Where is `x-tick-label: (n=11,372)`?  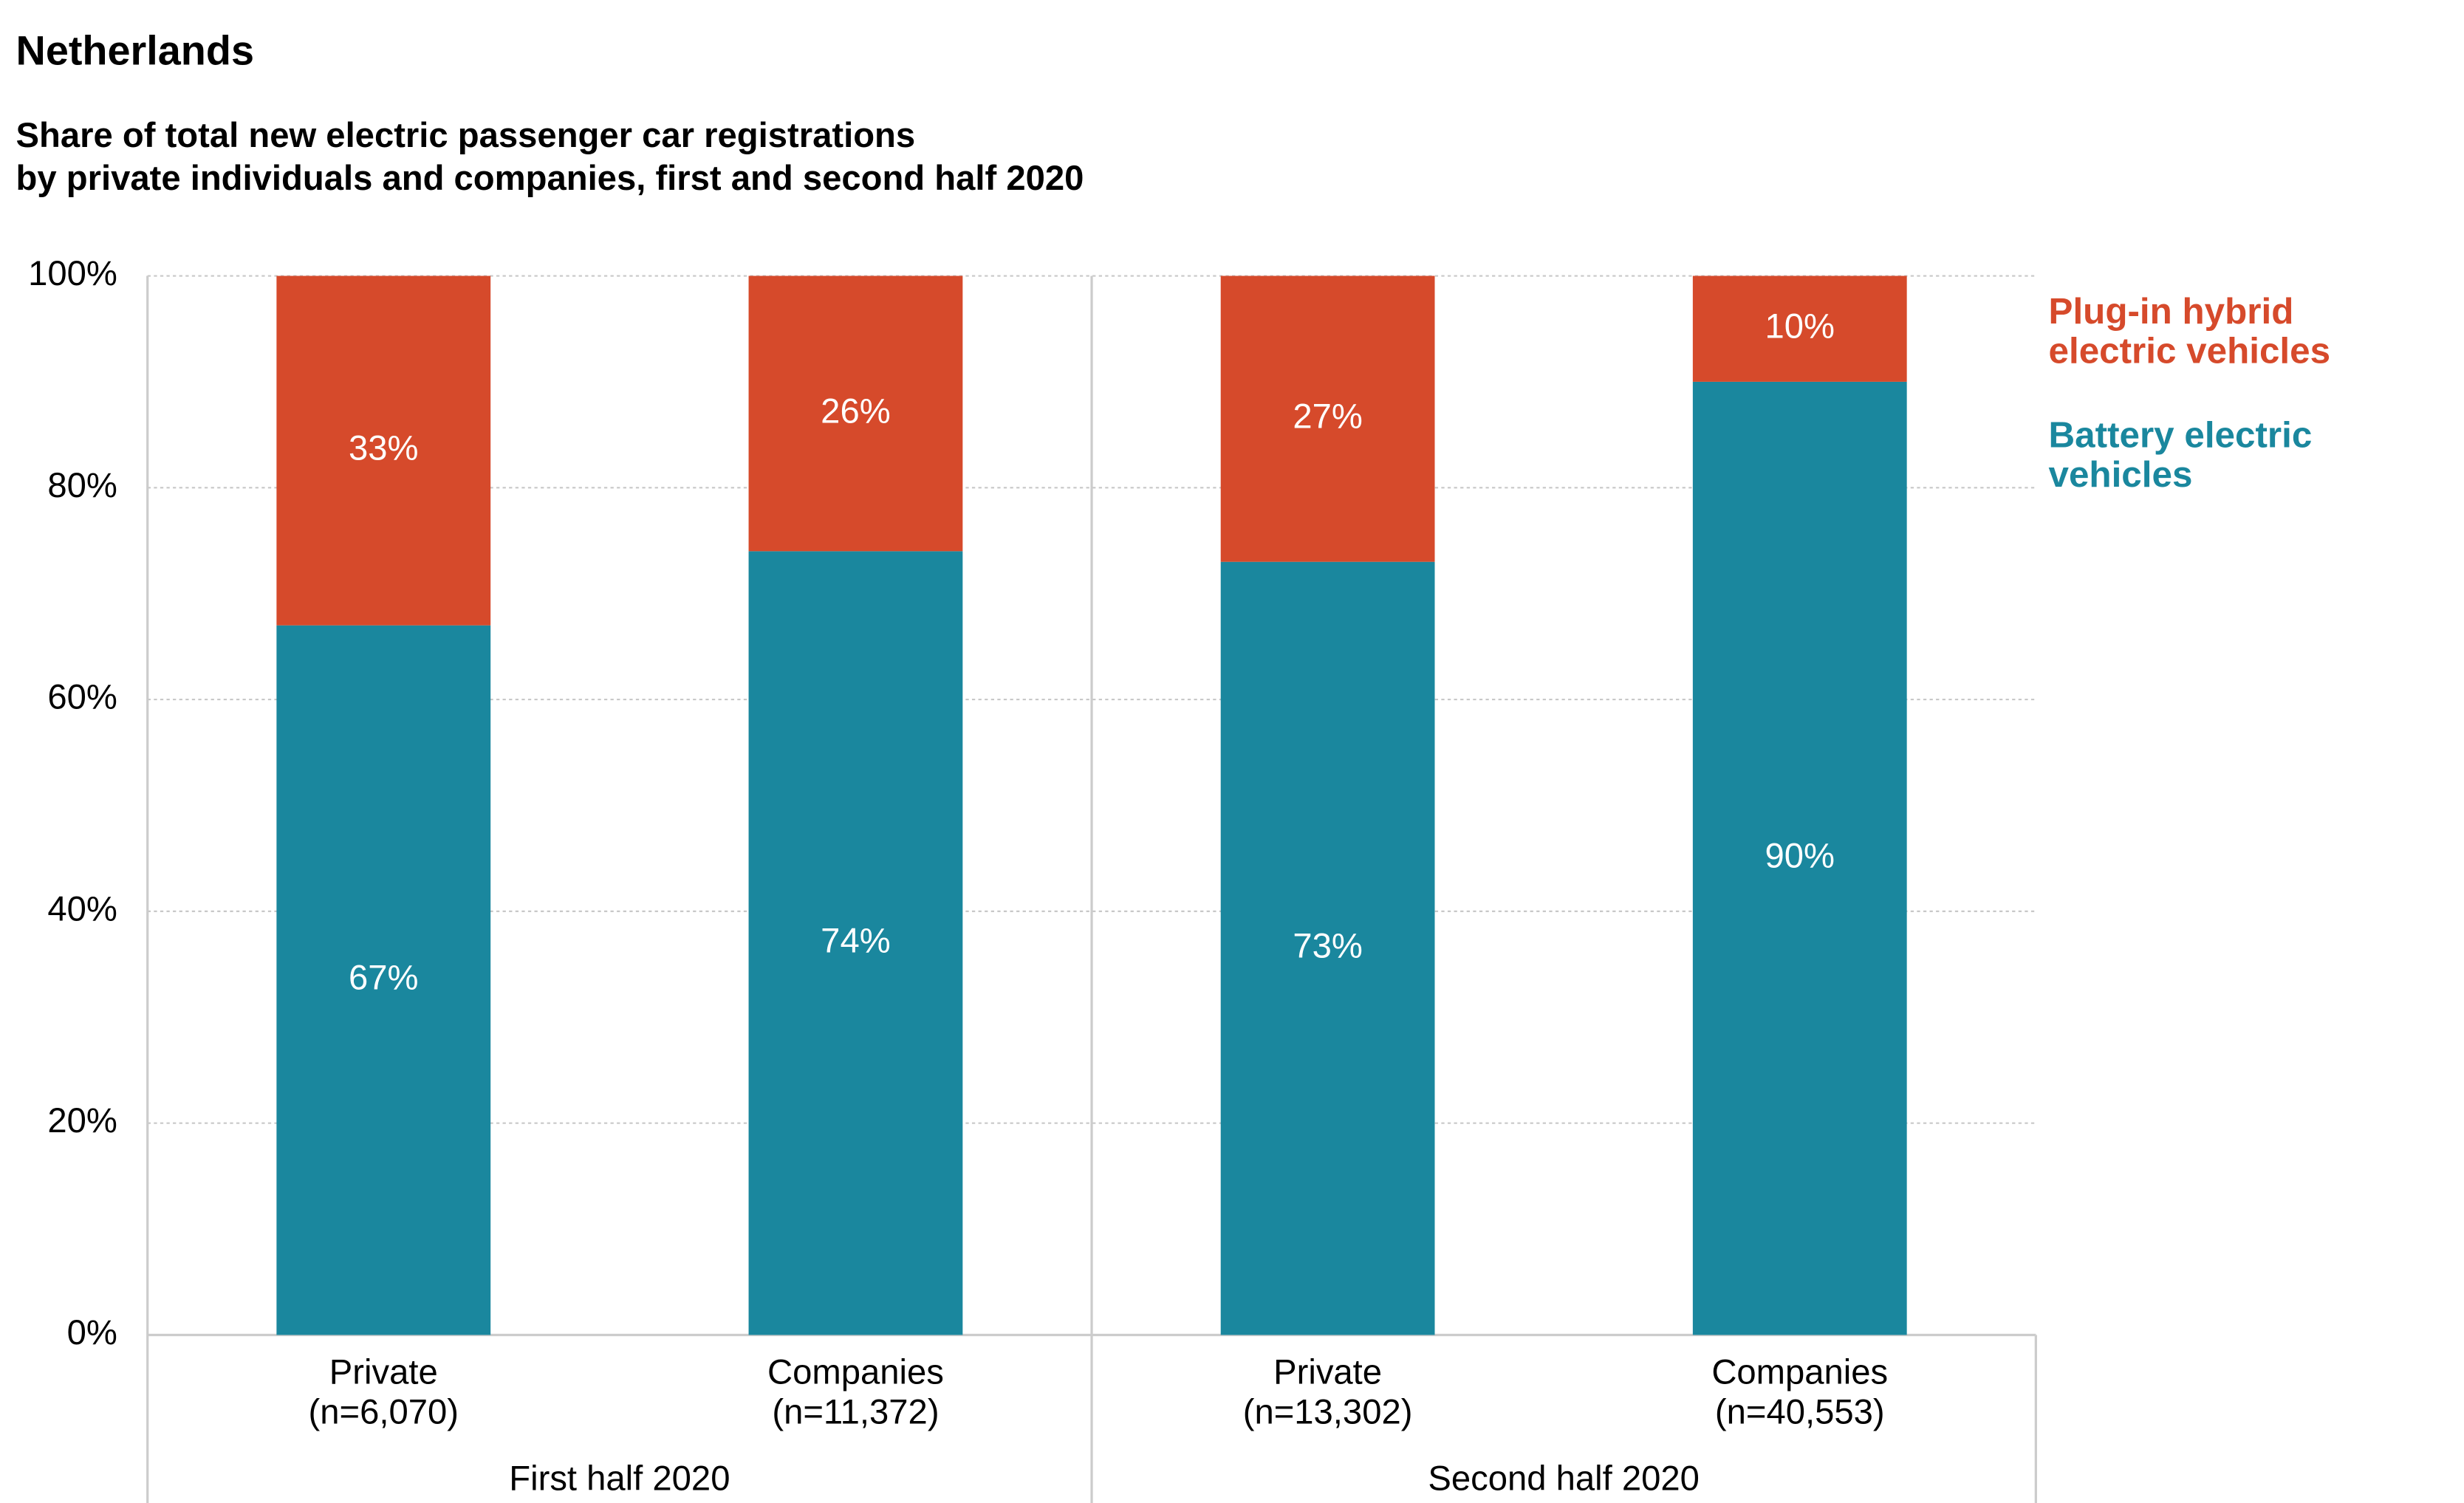
x-tick-label: (n=11,372) is located at coordinates (855, 1412).